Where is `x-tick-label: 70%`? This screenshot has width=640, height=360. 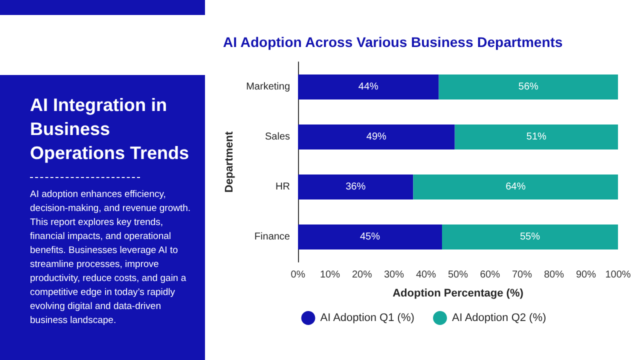
x-tick-label: 70% is located at coordinates (522, 275).